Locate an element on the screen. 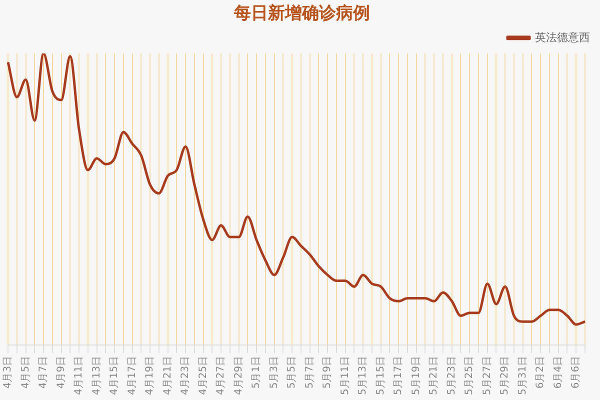  legend-label: 英法德意西 is located at coordinates (562, 37).